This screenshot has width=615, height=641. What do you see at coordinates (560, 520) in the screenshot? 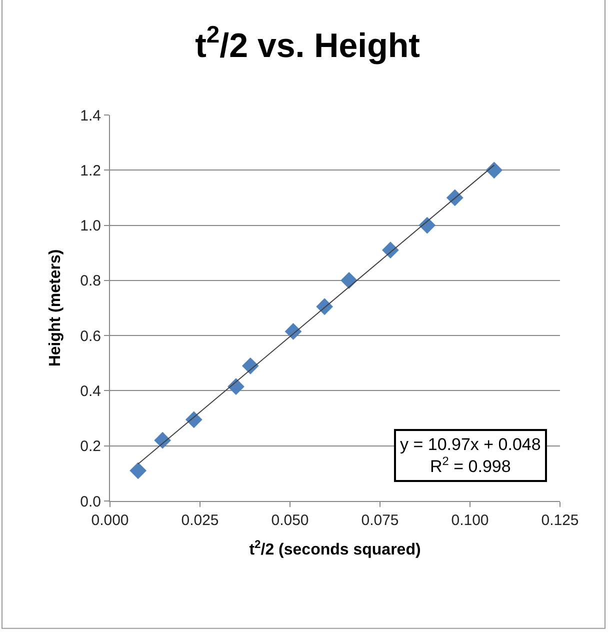
I see `x-tick-label: 0.125` at bounding box center [560, 520].